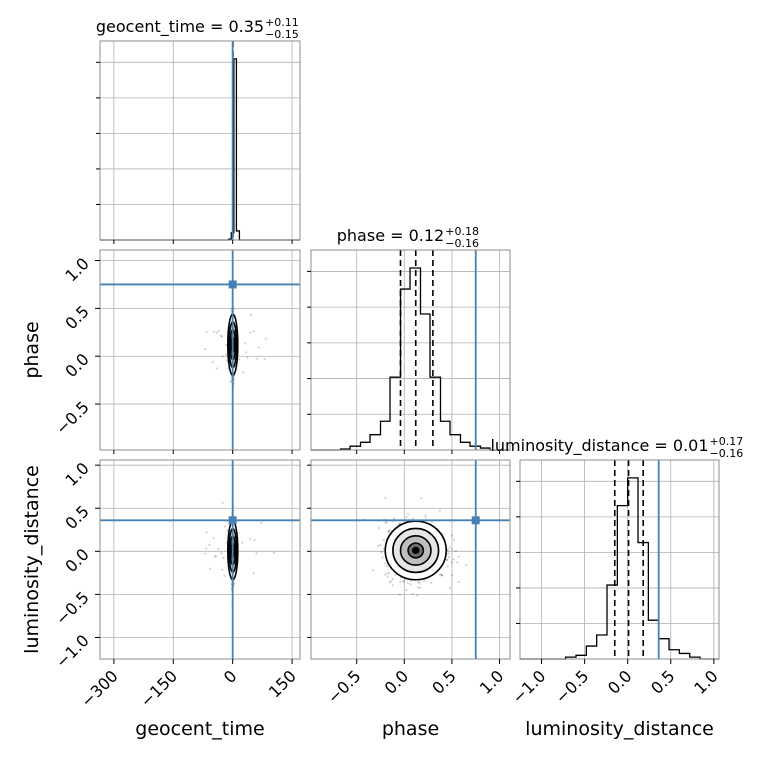  Describe the element at coordinates (282, 34) in the screenshot. I see `title-lower-error: −0.15` at that location.